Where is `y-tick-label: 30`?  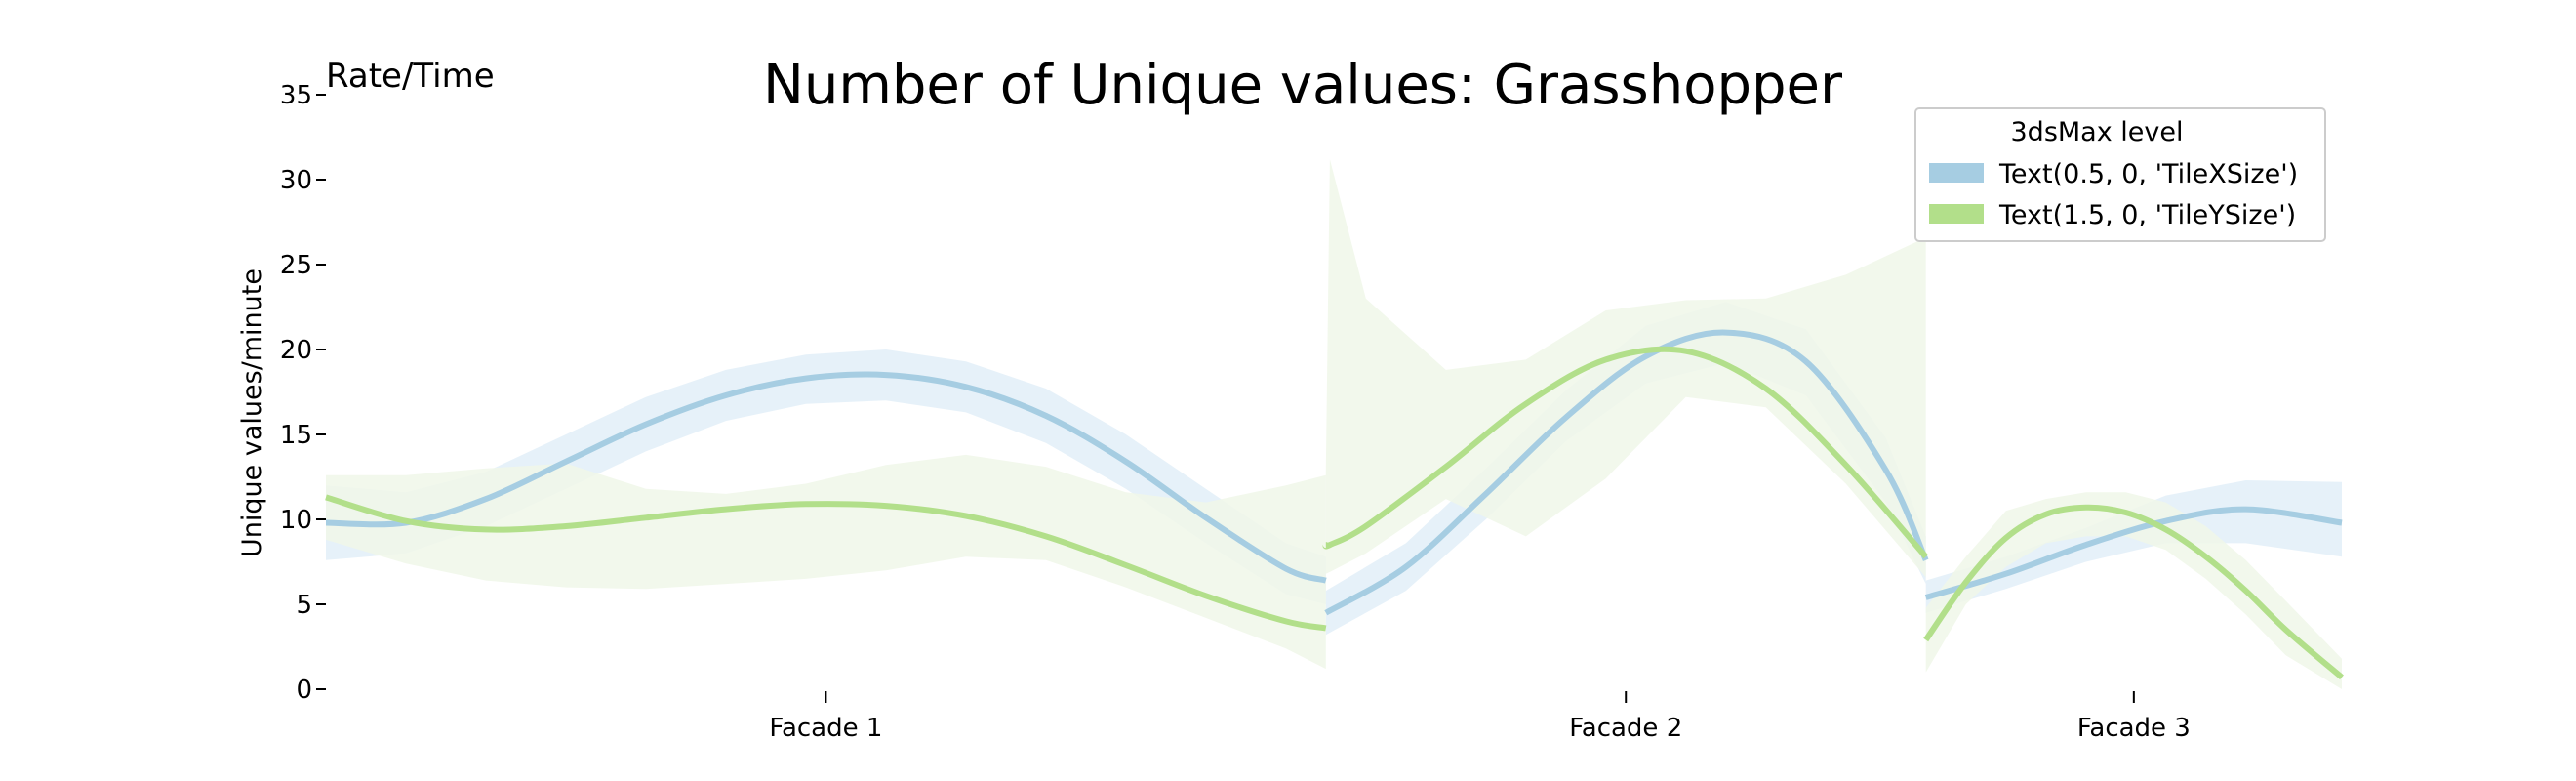
y-tick-label: 30 is located at coordinates (296, 180).